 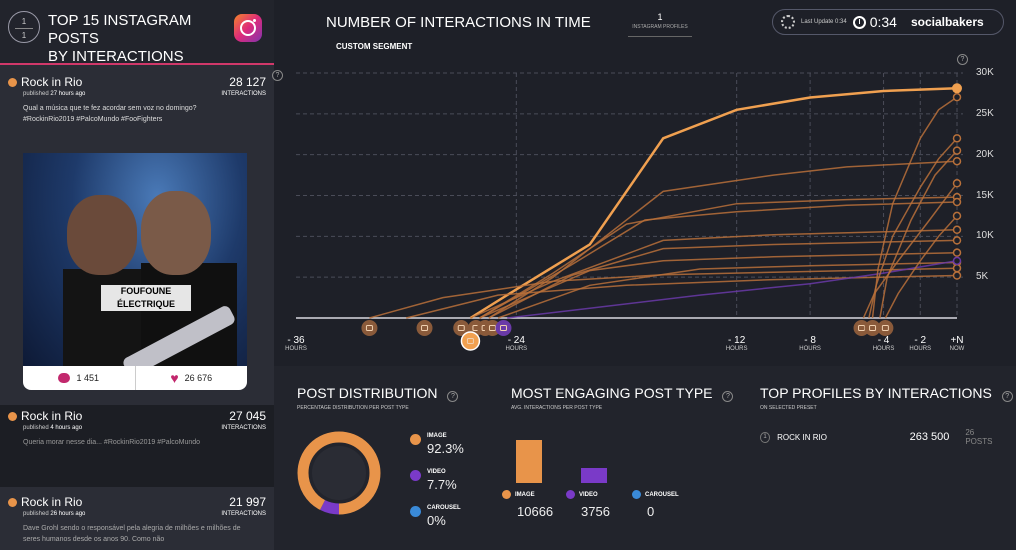 What do you see at coordinates (516, 340) in the screenshot?
I see `x-tick-value: - 24` at bounding box center [516, 340].